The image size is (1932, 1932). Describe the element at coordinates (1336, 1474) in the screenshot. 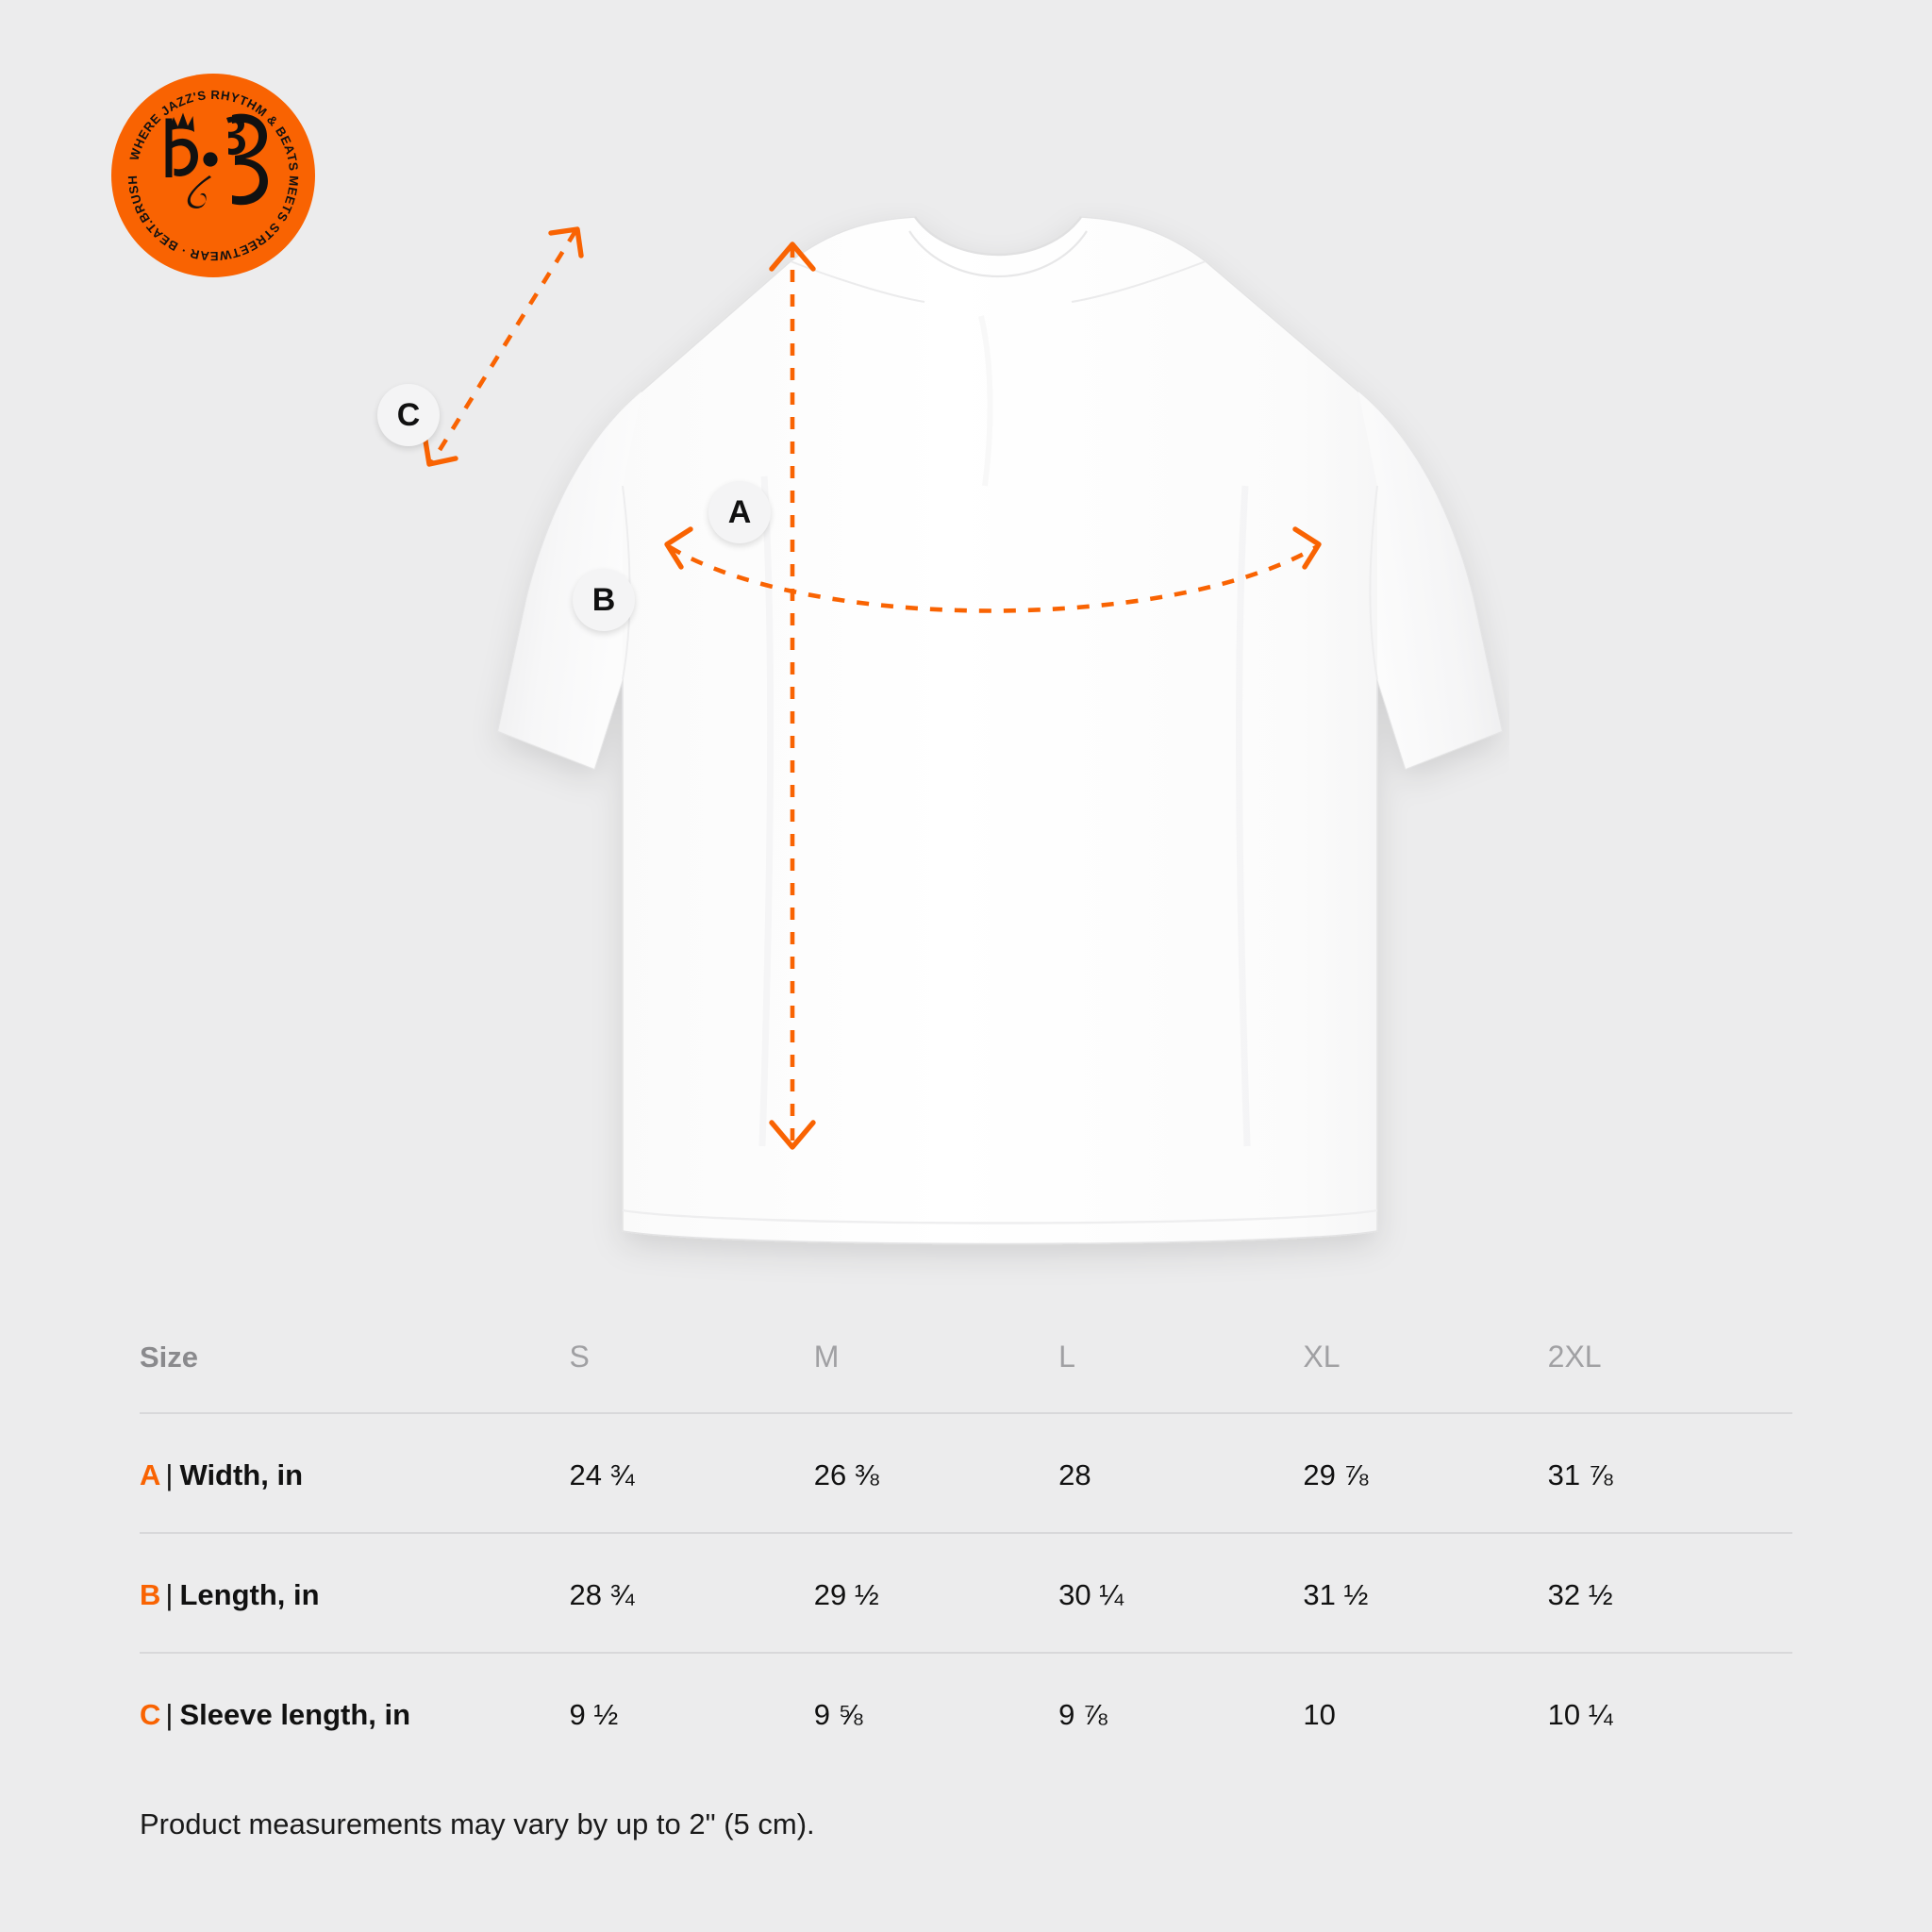

I see `cell-width-xl: 29 ⅞` at that location.